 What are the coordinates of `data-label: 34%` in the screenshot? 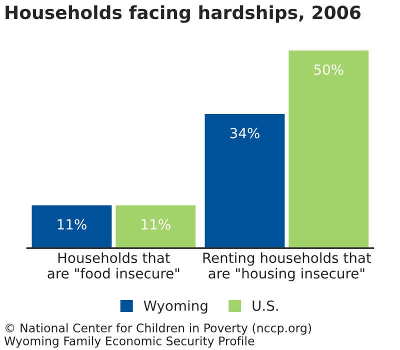 It's located at (245, 133).